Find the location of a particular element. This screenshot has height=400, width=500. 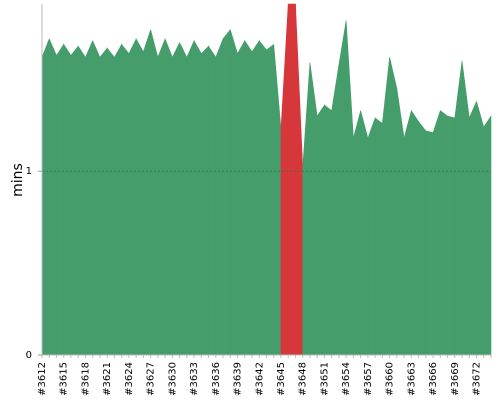

x-tick-label: #3642 is located at coordinates (259, 379).